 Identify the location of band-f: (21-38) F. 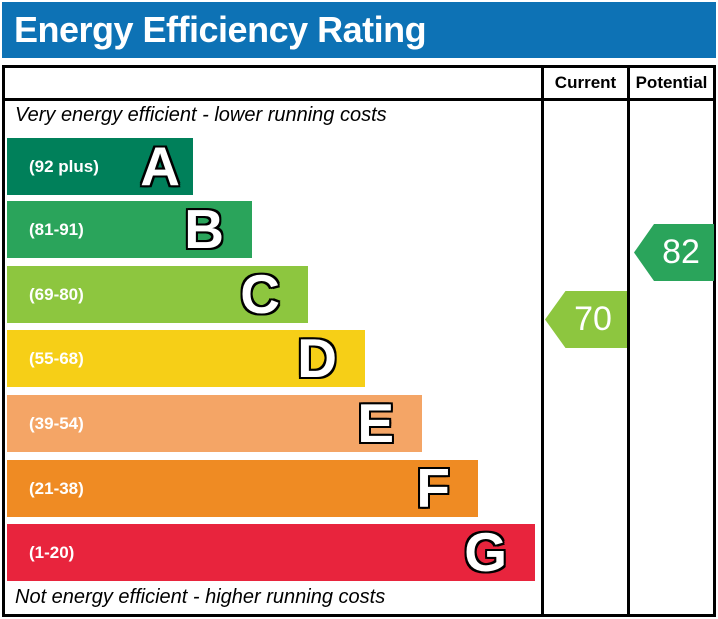
(242, 488).